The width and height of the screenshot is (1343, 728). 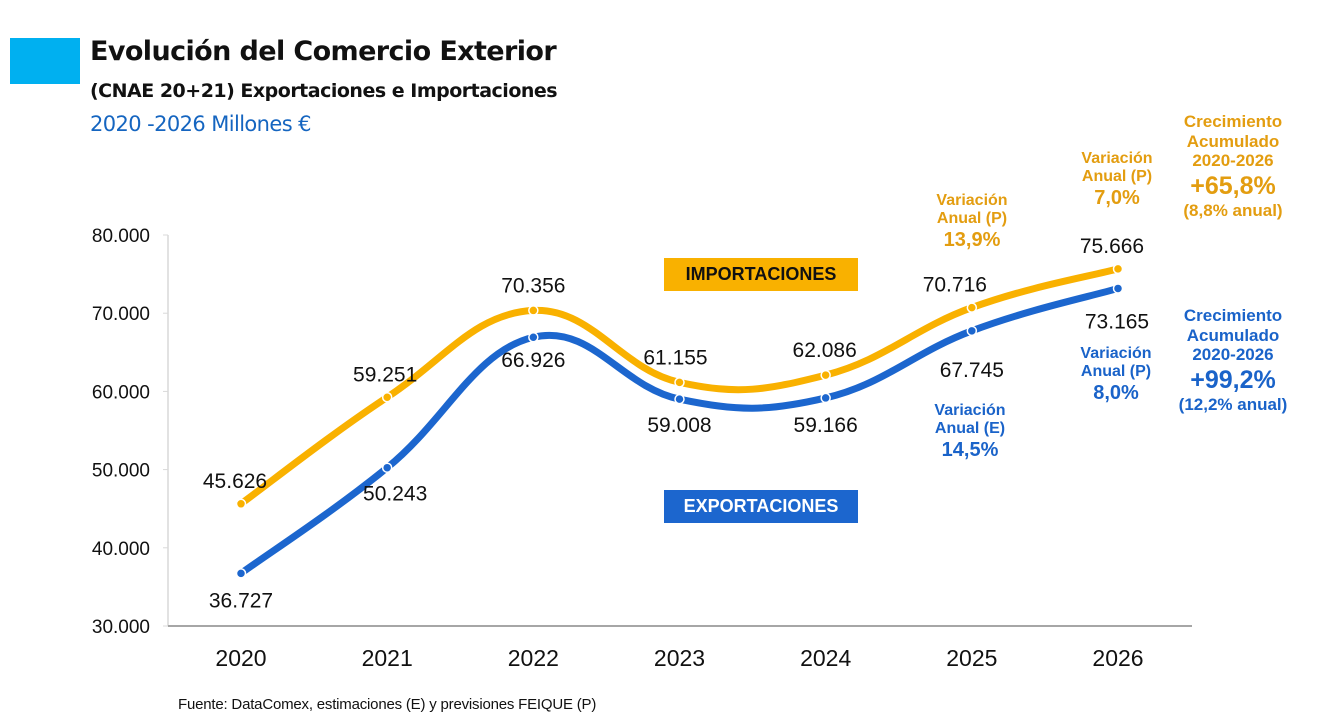 What do you see at coordinates (825, 350) in the screenshot?
I see `imports-data-label: 62.086` at bounding box center [825, 350].